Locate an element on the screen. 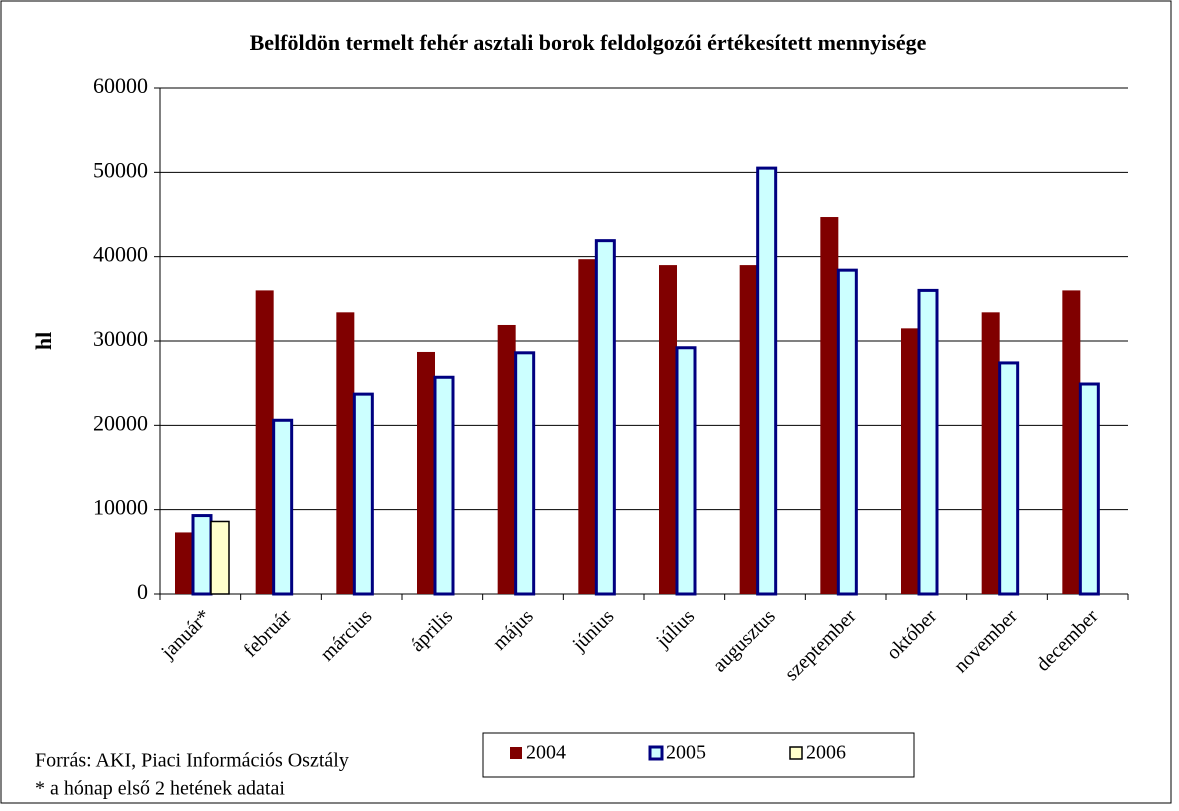  legend-label: 2006 is located at coordinates (826, 753).